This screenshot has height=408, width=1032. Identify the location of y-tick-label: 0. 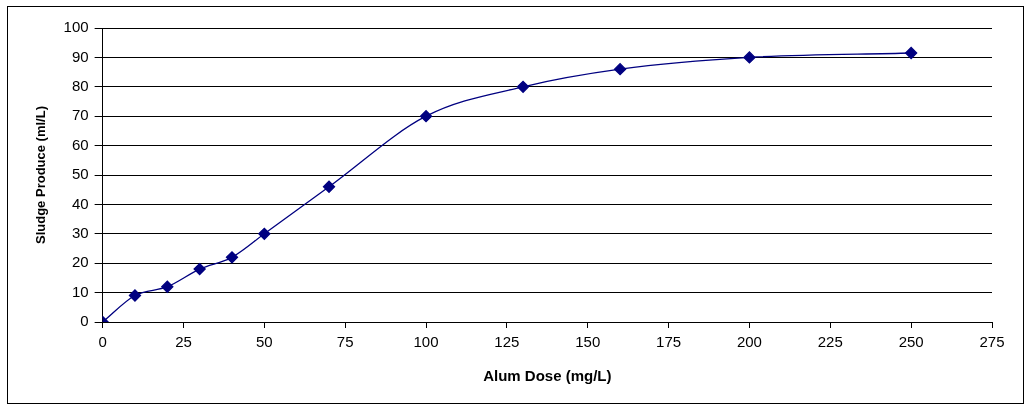
(84, 321).